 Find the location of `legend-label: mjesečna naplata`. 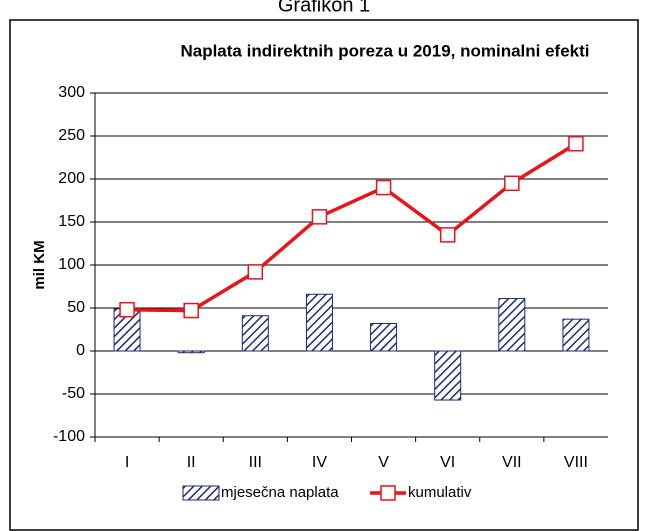

legend-label: mjesečna naplata is located at coordinates (280, 492).